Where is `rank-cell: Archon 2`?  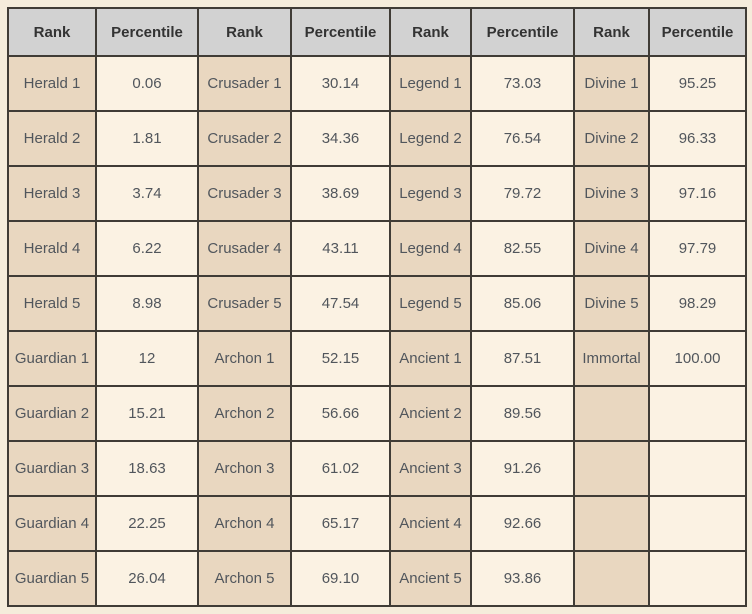
rank-cell: Archon 2 is located at coordinates (244, 413).